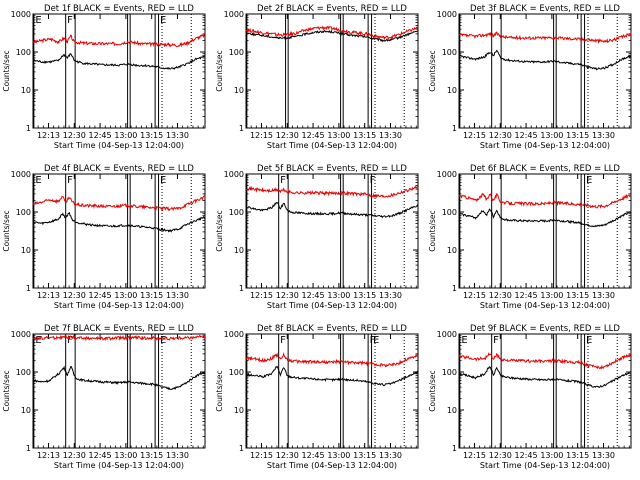 The image size is (640, 480). What do you see at coordinates (474, 135) in the screenshot?
I see `x-tick-label: 12:15` at bounding box center [474, 135].